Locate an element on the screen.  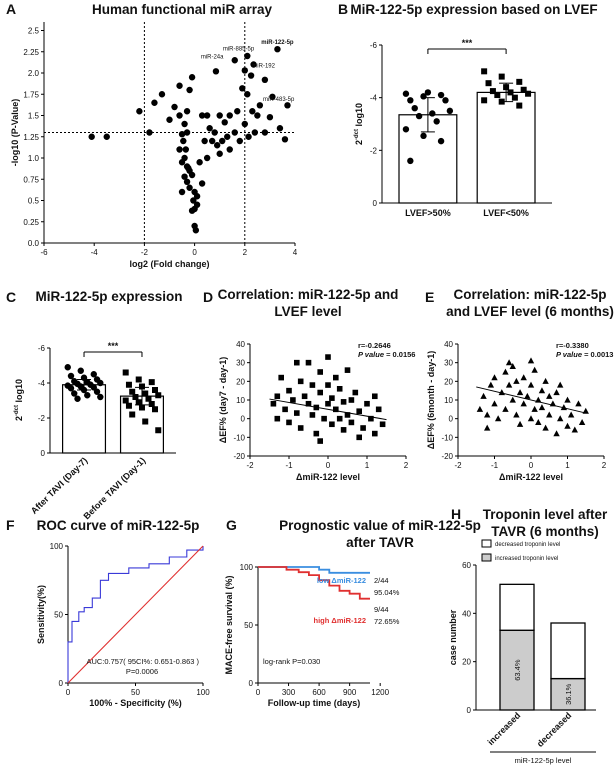
f-auc-text: AUC:0.757( 95CI%: 0.651-0.863 ) is located at coordinates (142, 661).